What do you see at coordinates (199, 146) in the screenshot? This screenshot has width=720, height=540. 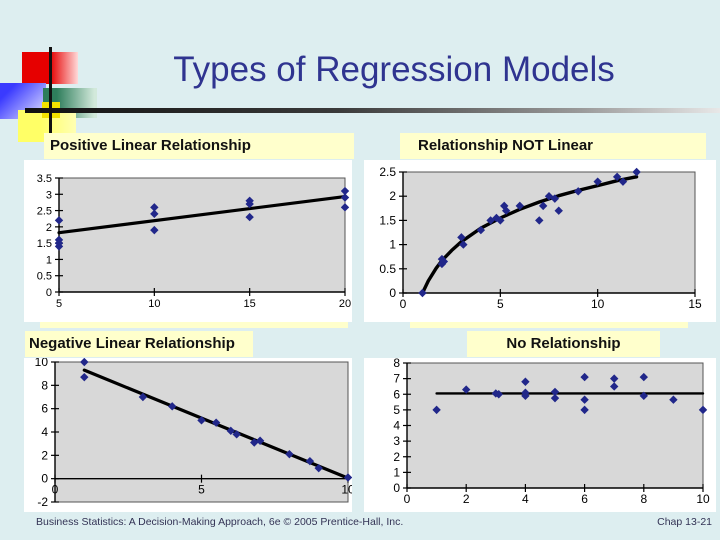 I see `label-positive-linear: Positive Linear Relationship` at bounding box center [199, 146].